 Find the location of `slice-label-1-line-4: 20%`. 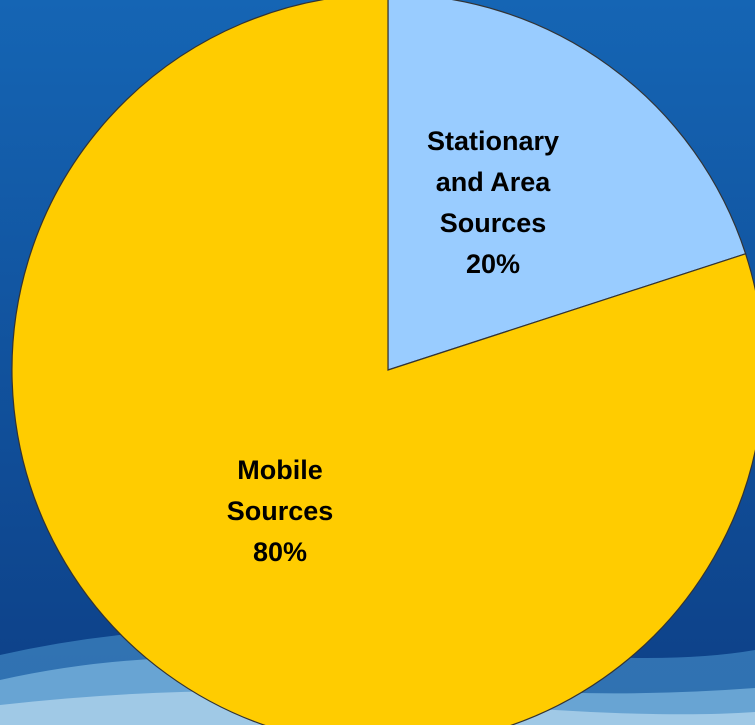

slice-label-1-line-4: 20% is located at coordinates (493, 264).